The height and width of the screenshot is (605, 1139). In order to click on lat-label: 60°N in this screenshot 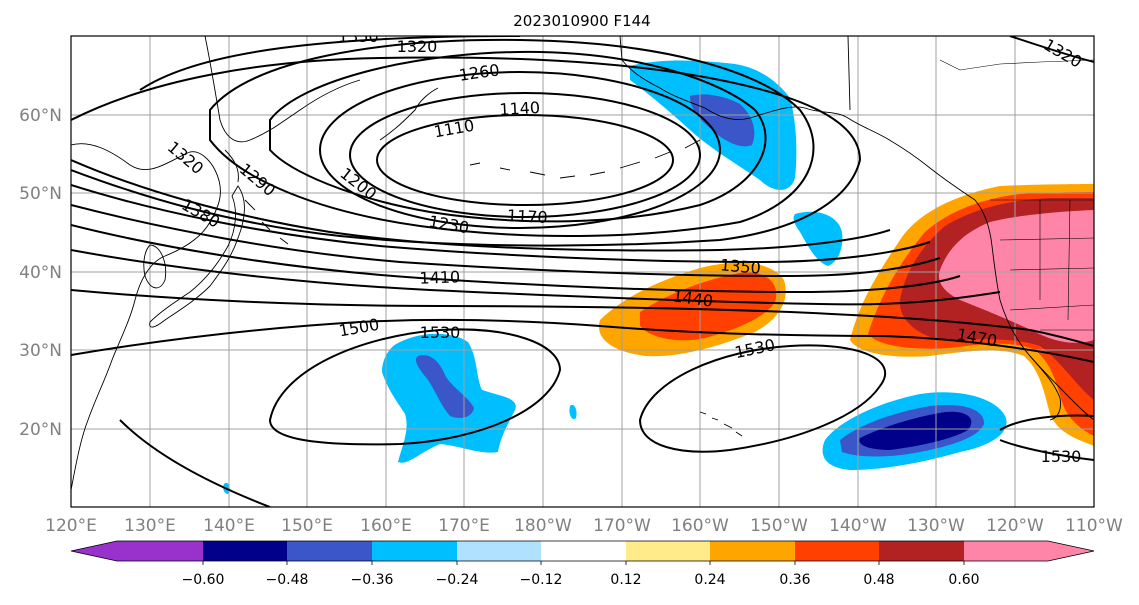, I will do `click(40, 116)`.